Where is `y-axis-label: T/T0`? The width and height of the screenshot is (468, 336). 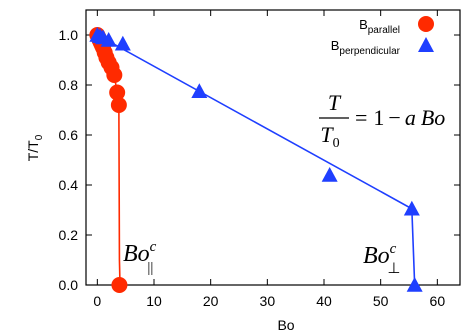
y-axis-label: T/T0 is located at coordinates (35, 147).